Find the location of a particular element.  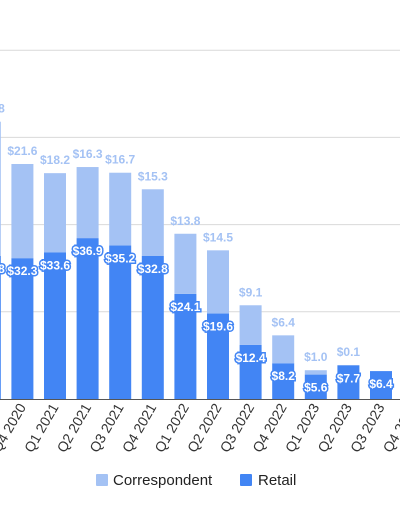

data-label-retail-6: $24.1 is located at coordinates (185, 307).